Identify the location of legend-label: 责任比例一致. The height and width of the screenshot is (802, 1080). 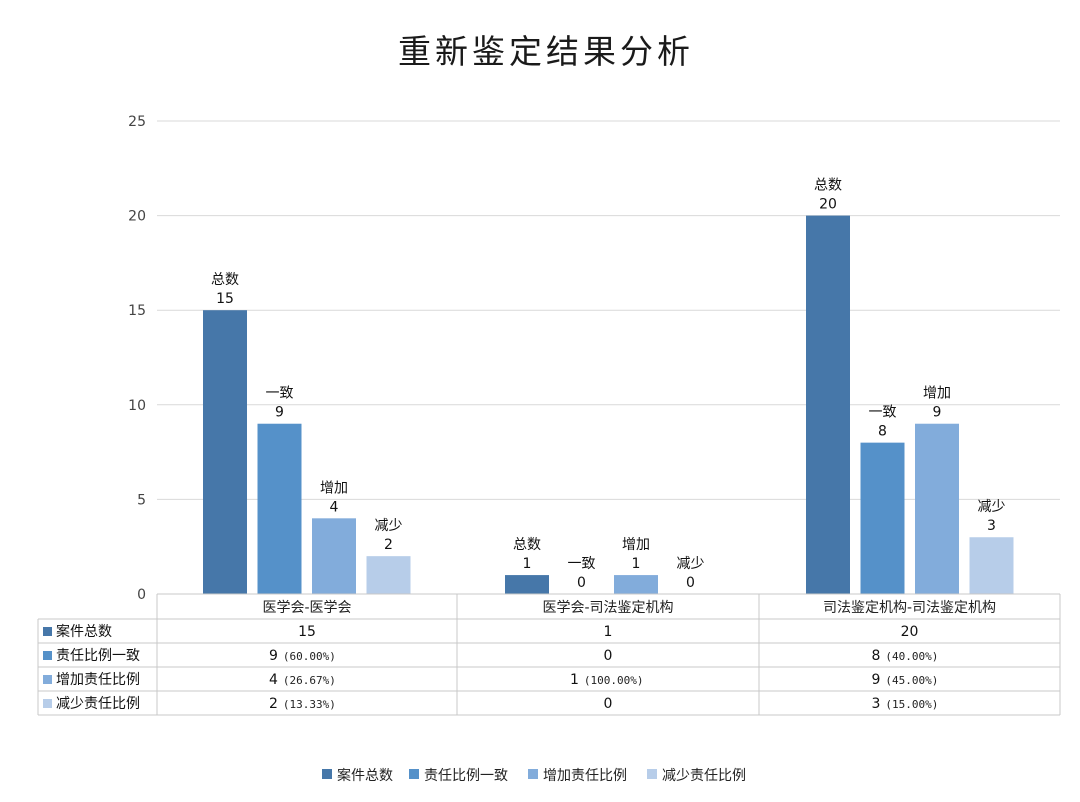
(466, 776).